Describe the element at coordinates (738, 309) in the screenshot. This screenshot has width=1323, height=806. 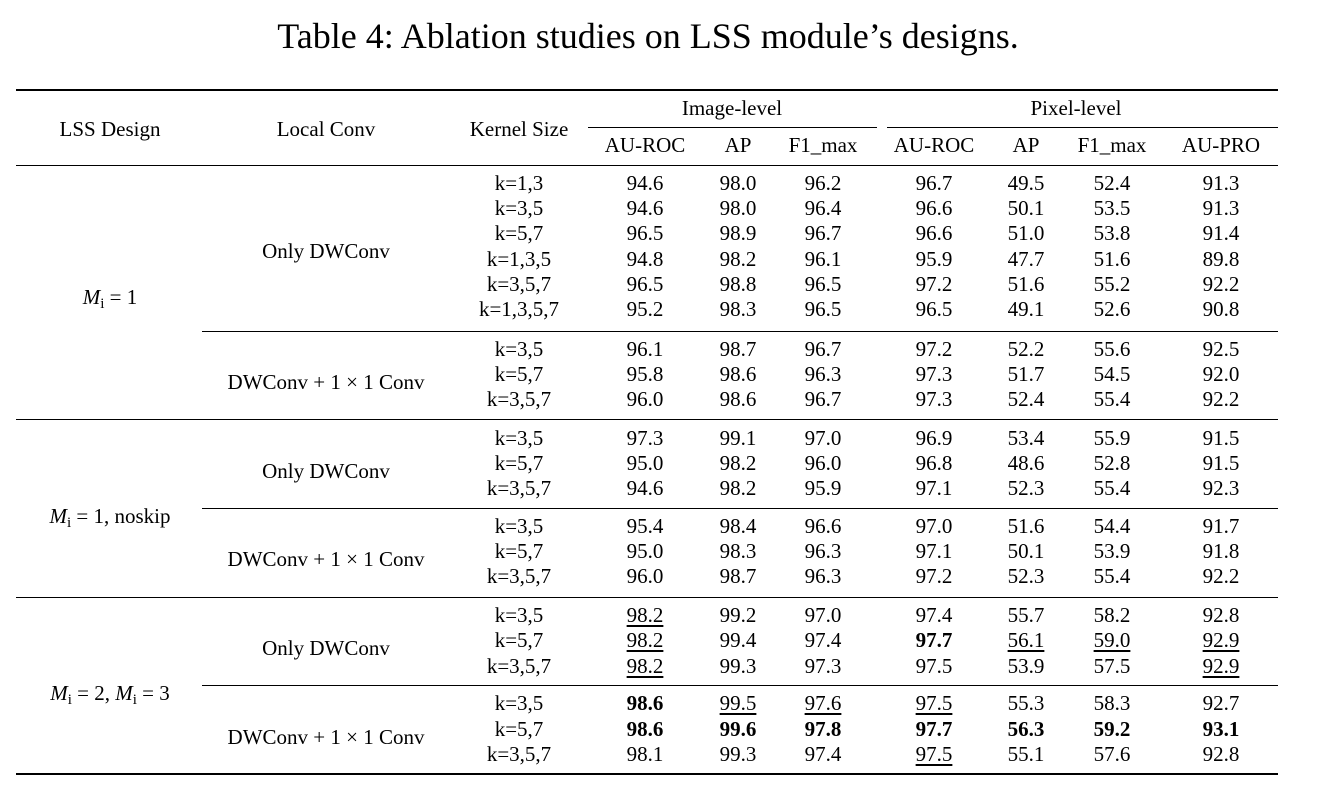
I see `image-ap-cell: 98.3` at that location.